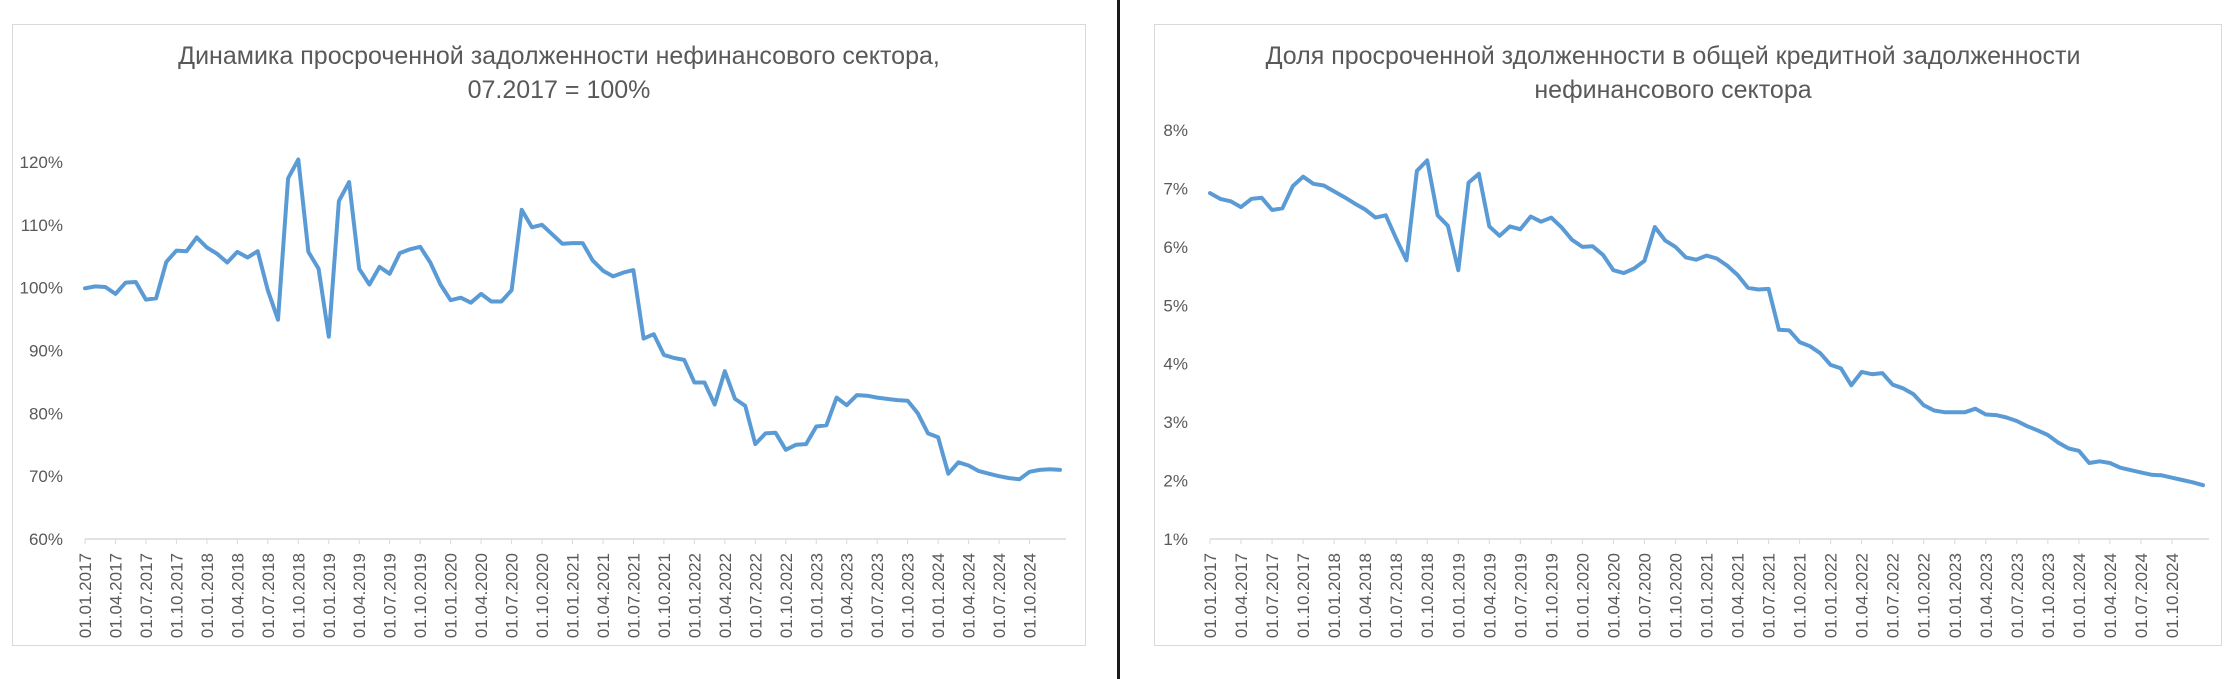  Describe the element at coordinates (1118, 339) in the screenshot. I see `panel-divider` at that location.